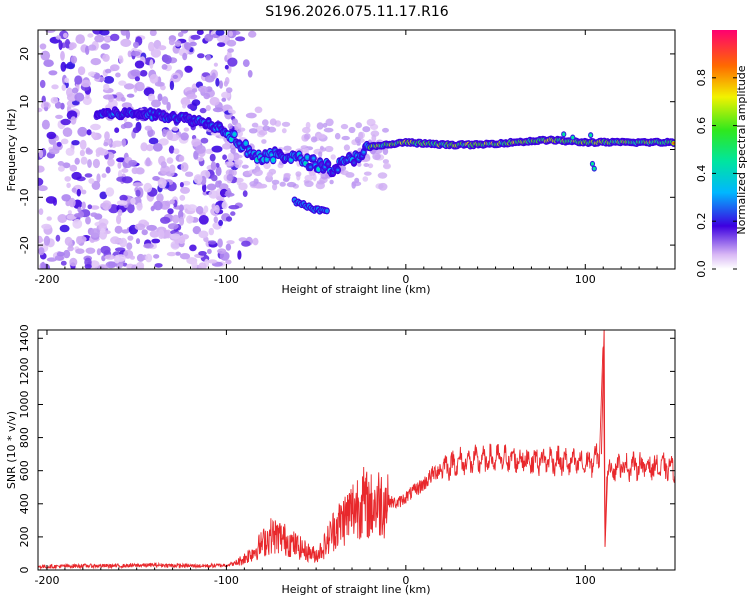 This screenshot has height=600, width=750. Describe the element at coordinates (701, 221) in the screenshot. I see `colorbar-tick-label: 0.2` at that location.